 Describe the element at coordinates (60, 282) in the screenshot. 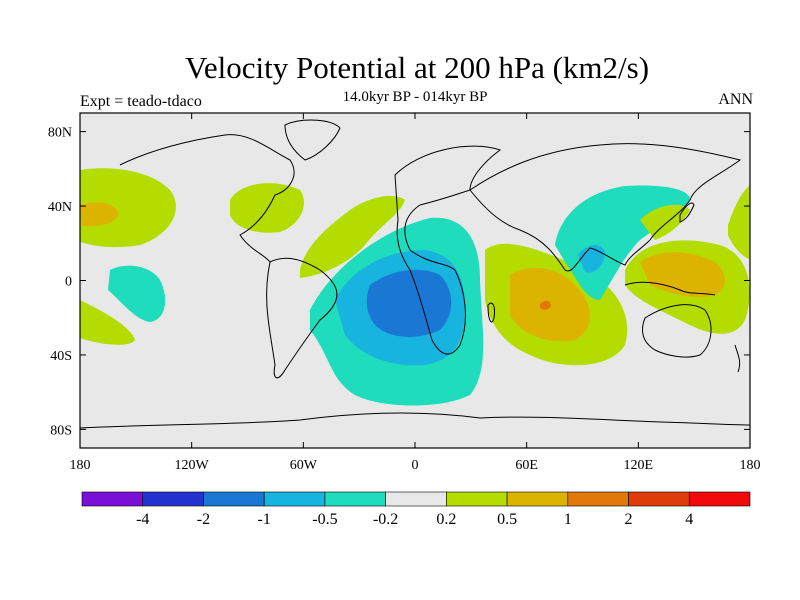

I see `latitude-labels: 80N 40N 0 40S 80S` at that location.